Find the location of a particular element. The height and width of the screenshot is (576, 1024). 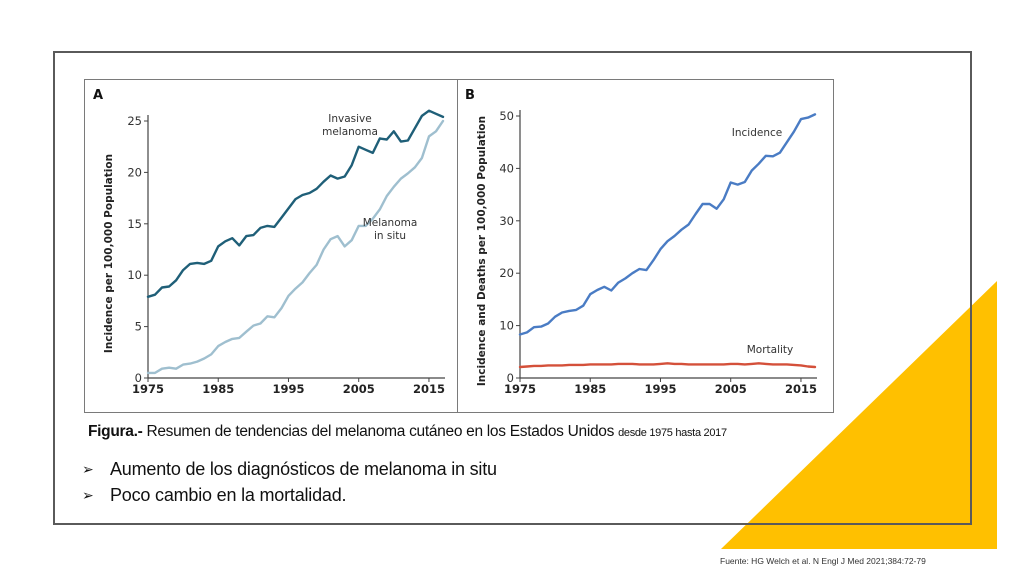

figure-divider is located at coordinates (457, 245).